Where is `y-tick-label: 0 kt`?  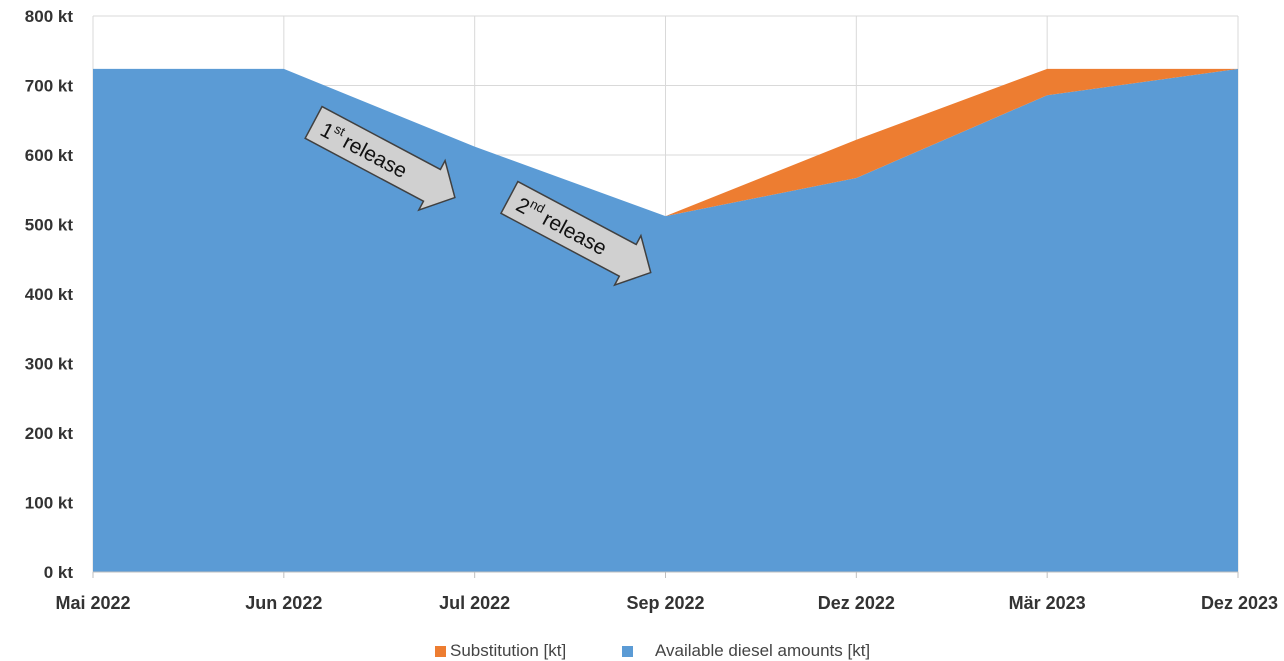
y-tick-label: 0 kt is located at coordinates (59, 572).